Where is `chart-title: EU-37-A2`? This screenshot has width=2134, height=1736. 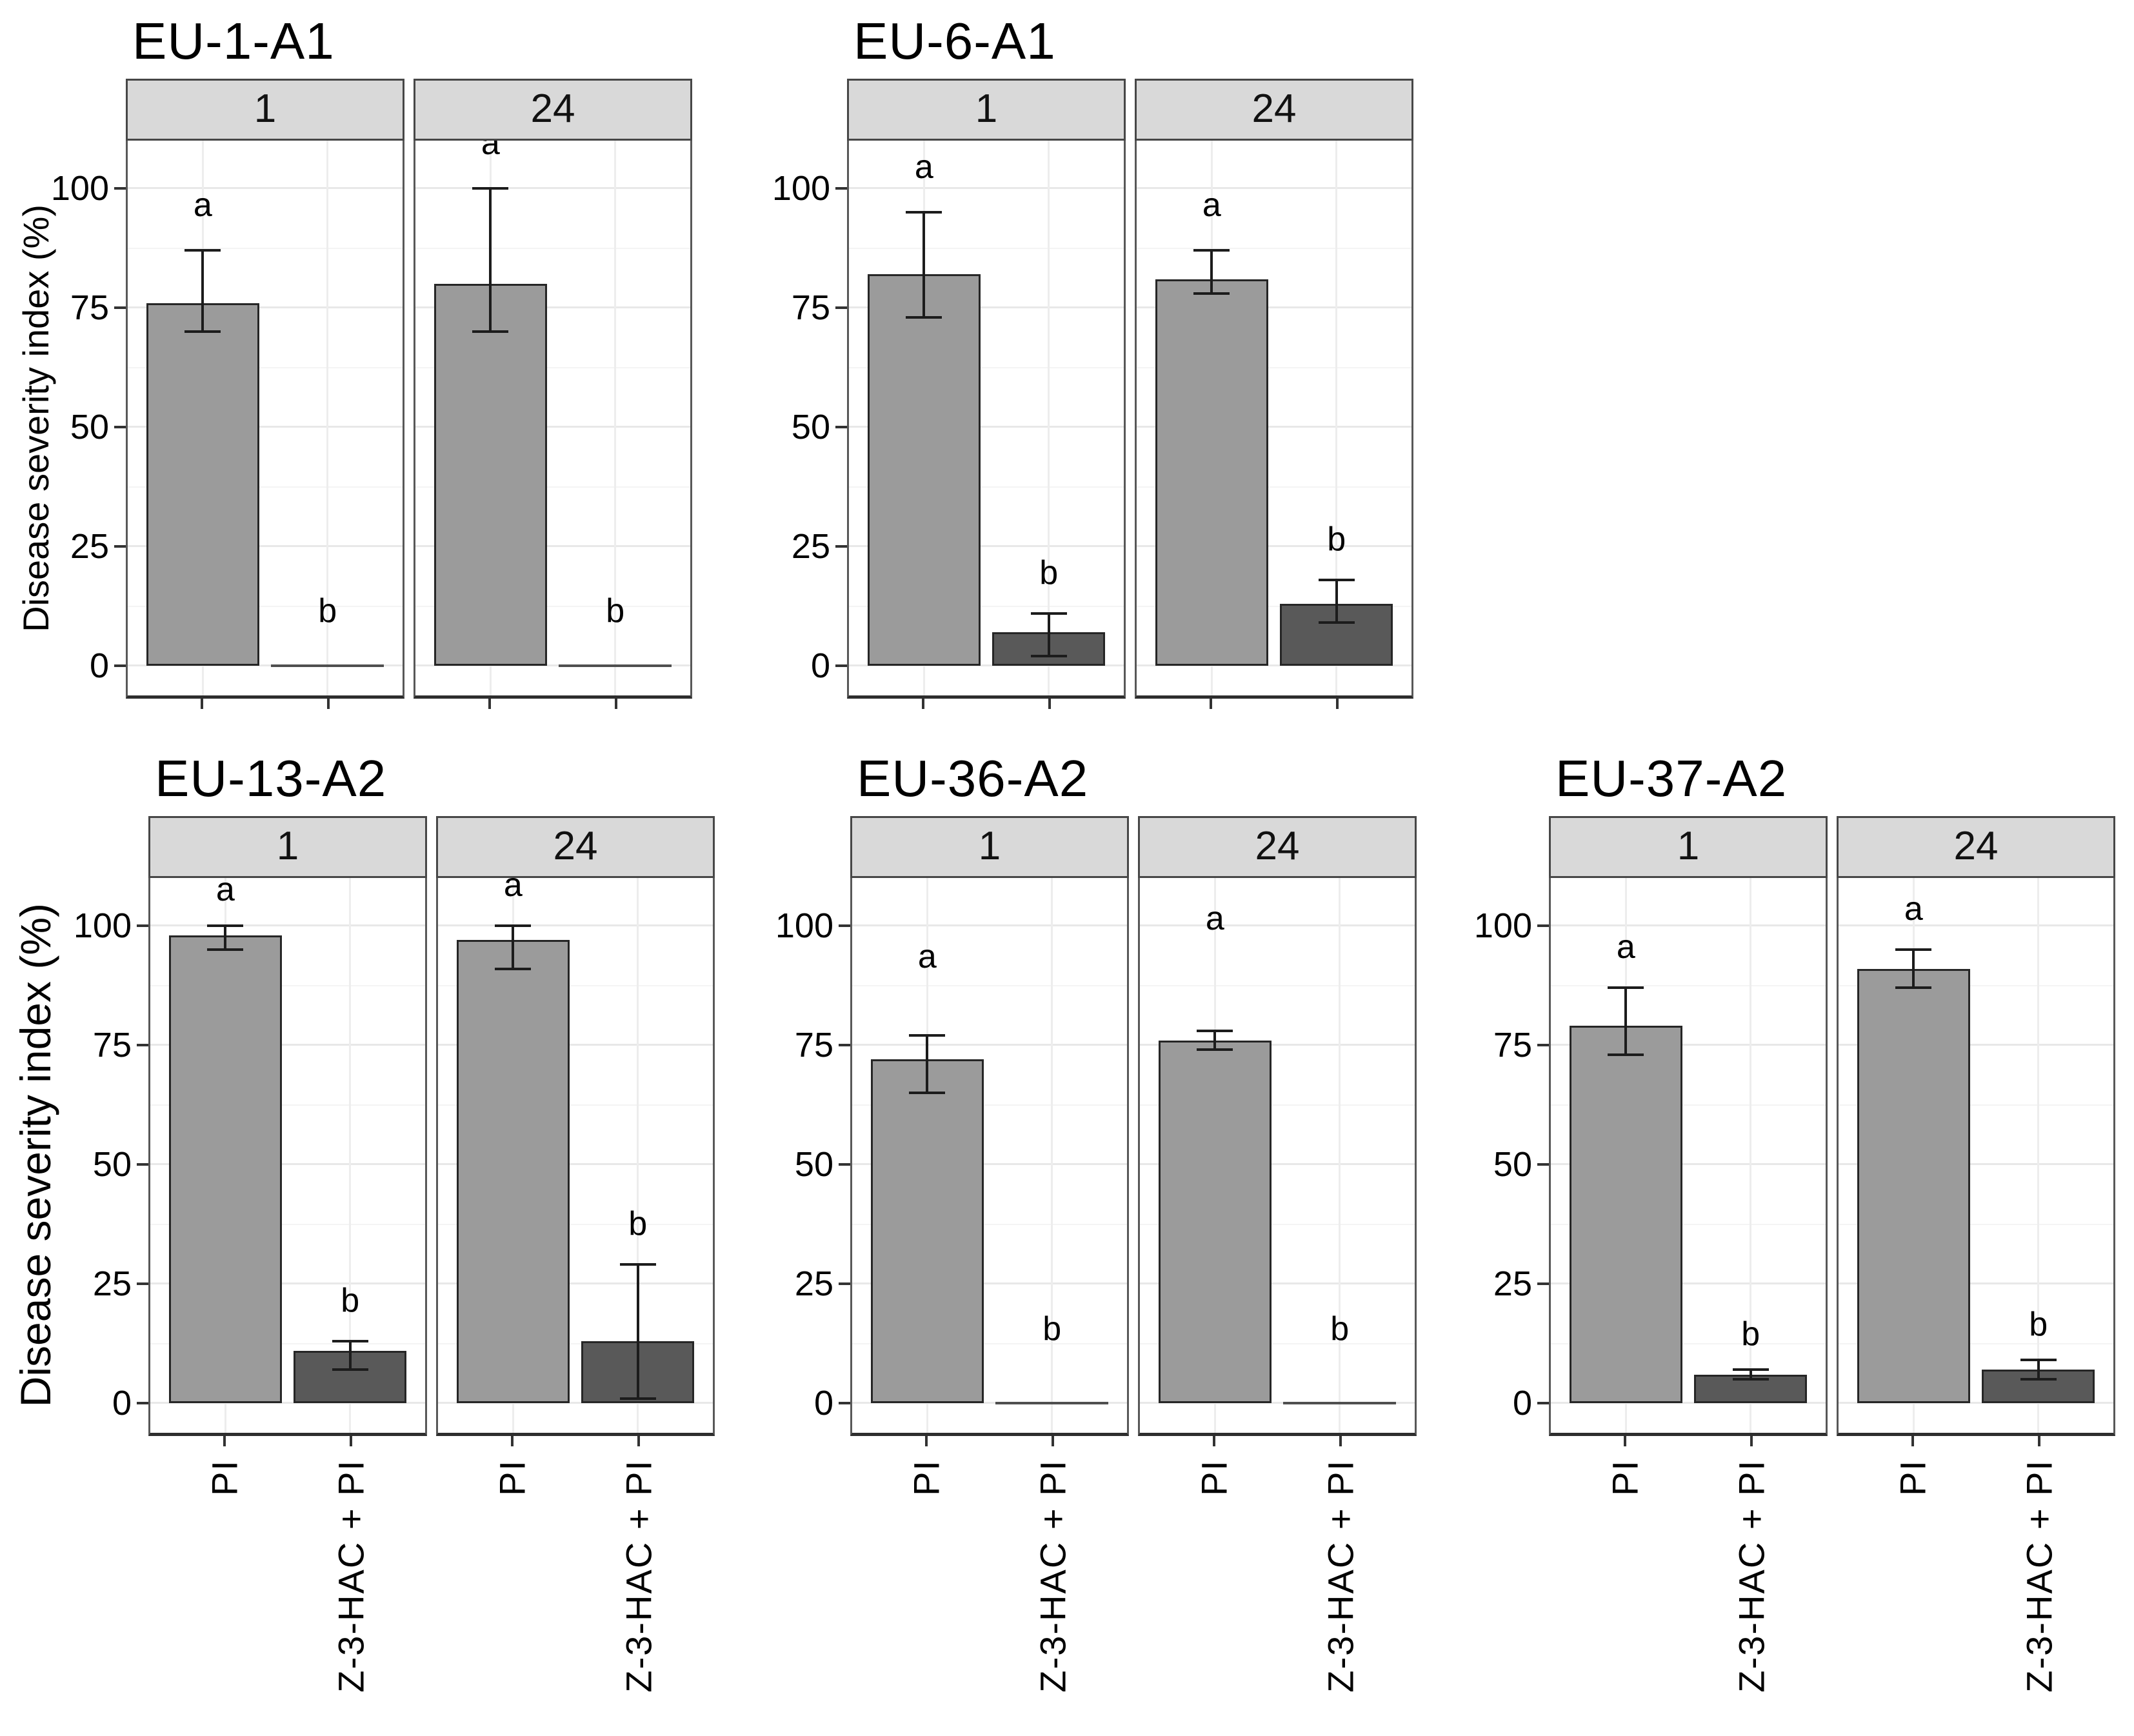 chart-title: EU-37-A2 is located at coordinates (1671, 778).